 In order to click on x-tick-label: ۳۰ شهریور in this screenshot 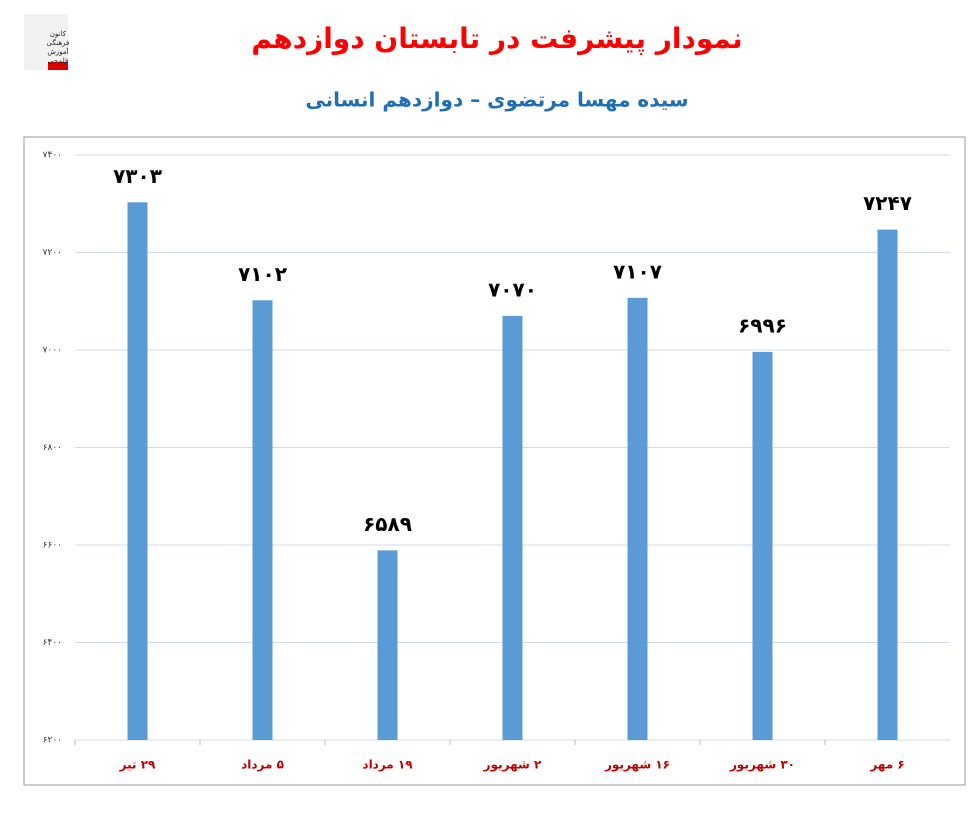, I will do `click(762, 765)`.